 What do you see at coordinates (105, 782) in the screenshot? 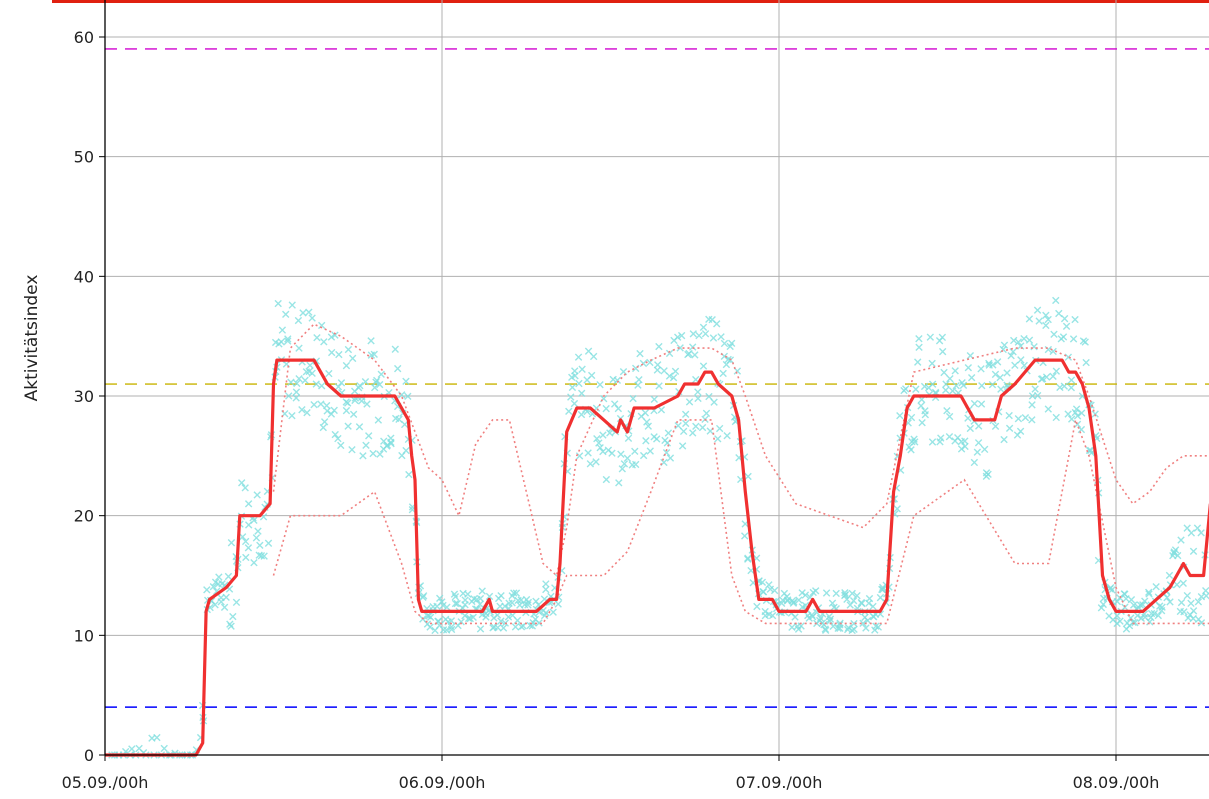
I see `x-tick-label: 05.09./00h` at bounding box center [105, 782].